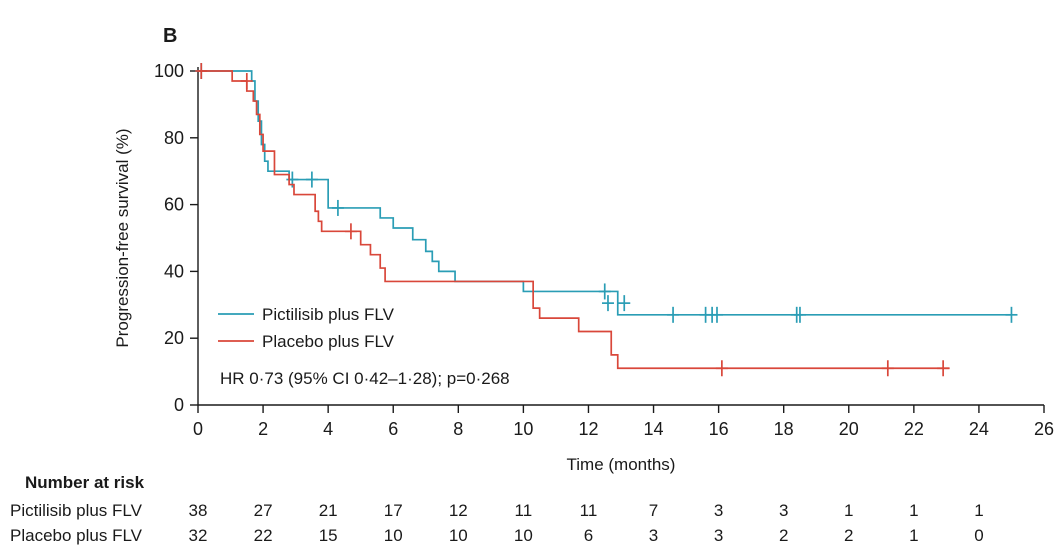 This screenshot has height=556, width=1062. Describe the element at coordinates (169, 71) in the screenshot. I see `y-tick-label: 100` at that location.